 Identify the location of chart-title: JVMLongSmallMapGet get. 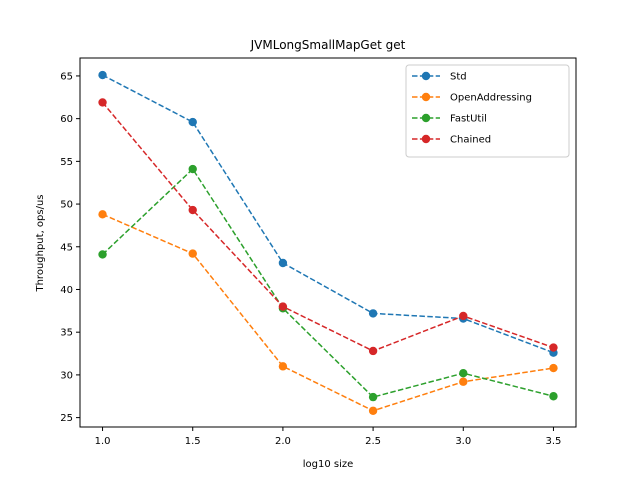
(328, 45).